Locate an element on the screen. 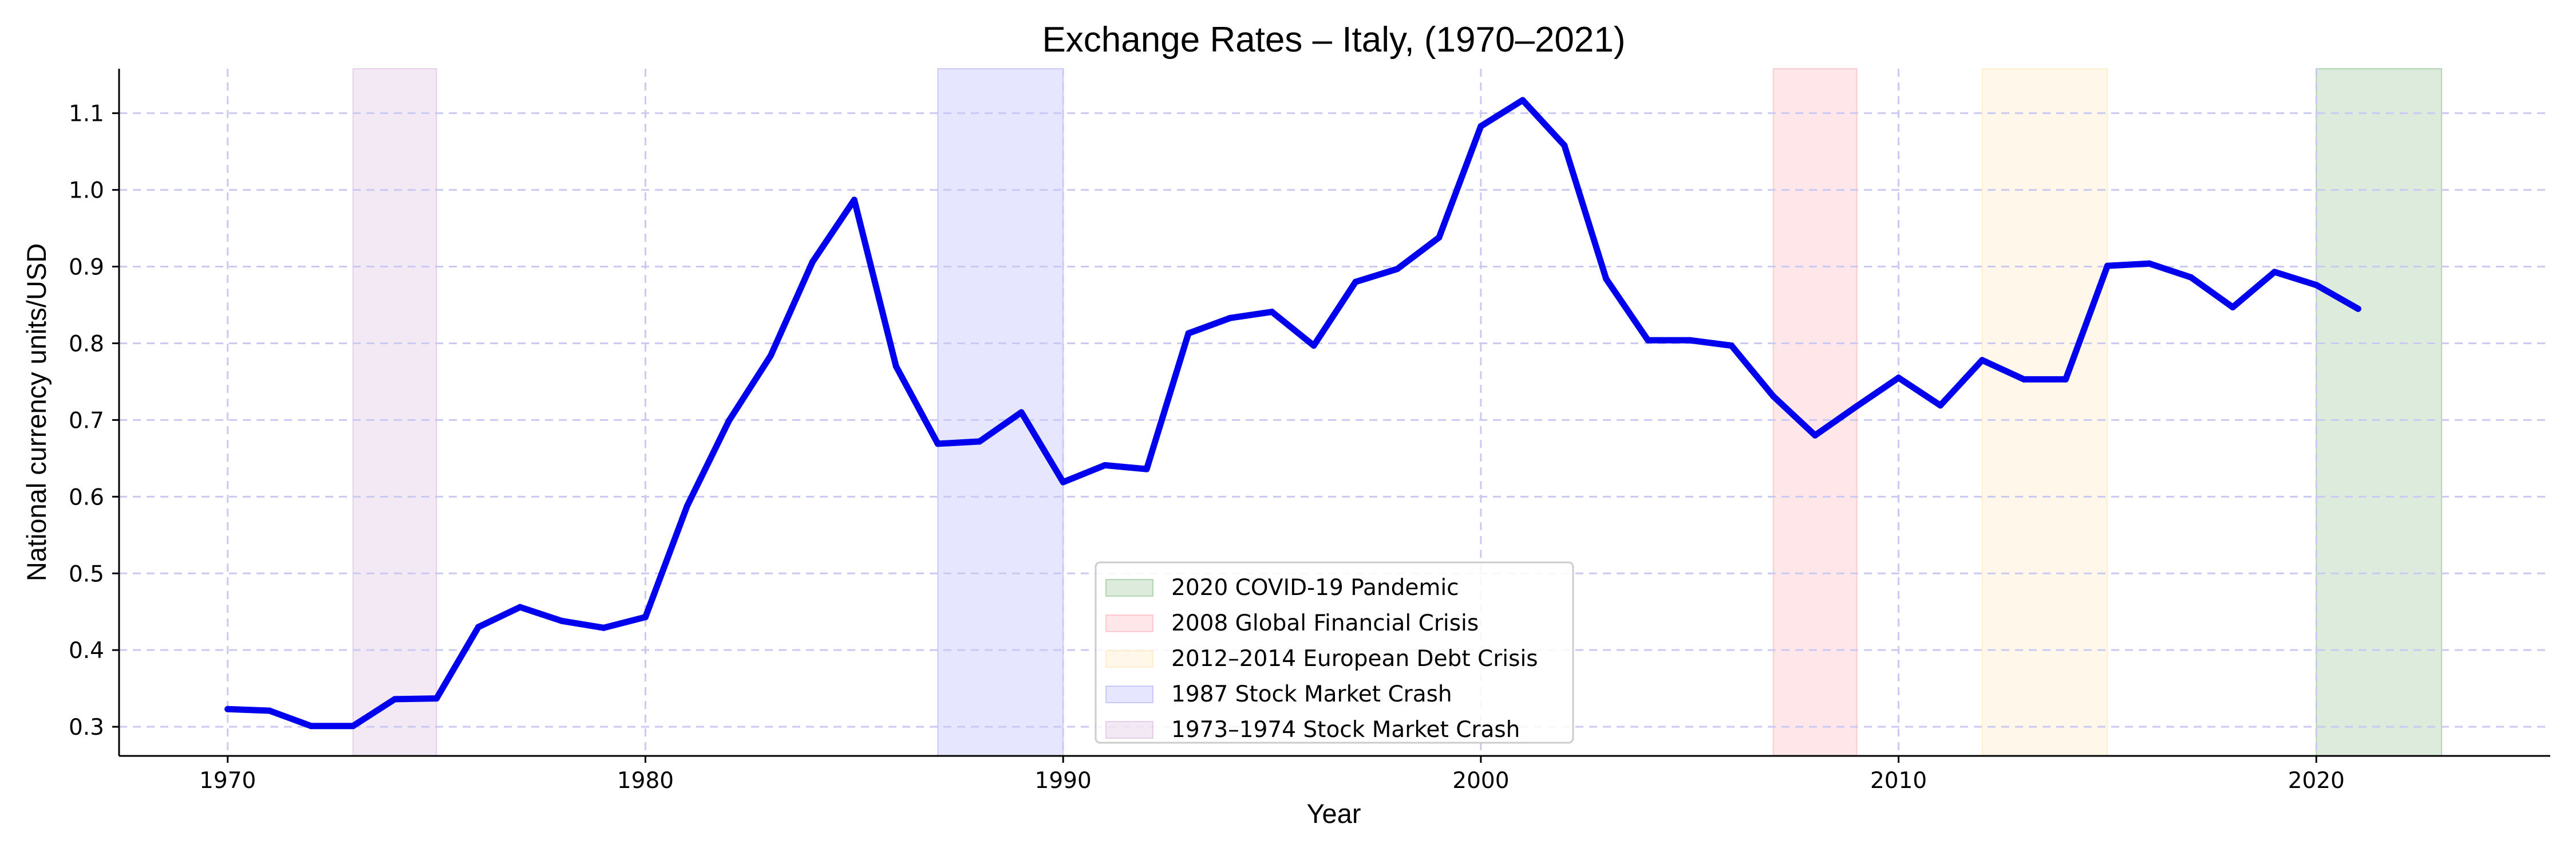  x-tick-label: 1970 is located at coordinates (227, 781).